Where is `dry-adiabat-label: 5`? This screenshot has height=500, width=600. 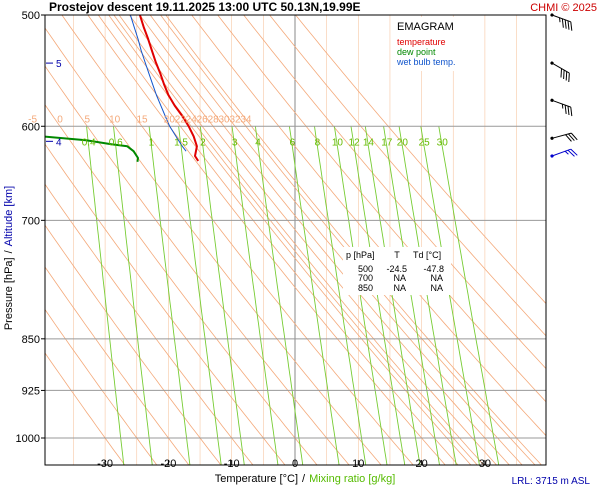 dry-adiabat-label: 5 is located at coordinates (88, 119).